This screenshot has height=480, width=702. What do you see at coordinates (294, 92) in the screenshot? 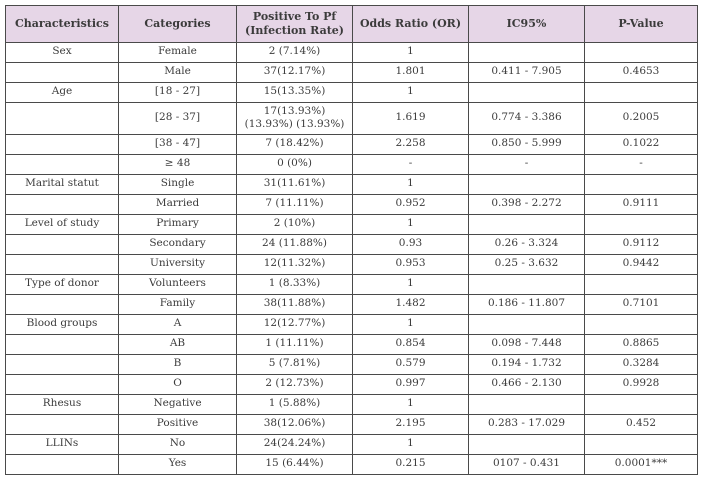
I see `cell-positive-to-pf: 15(13.35%)` at bounding box center [294, 92].